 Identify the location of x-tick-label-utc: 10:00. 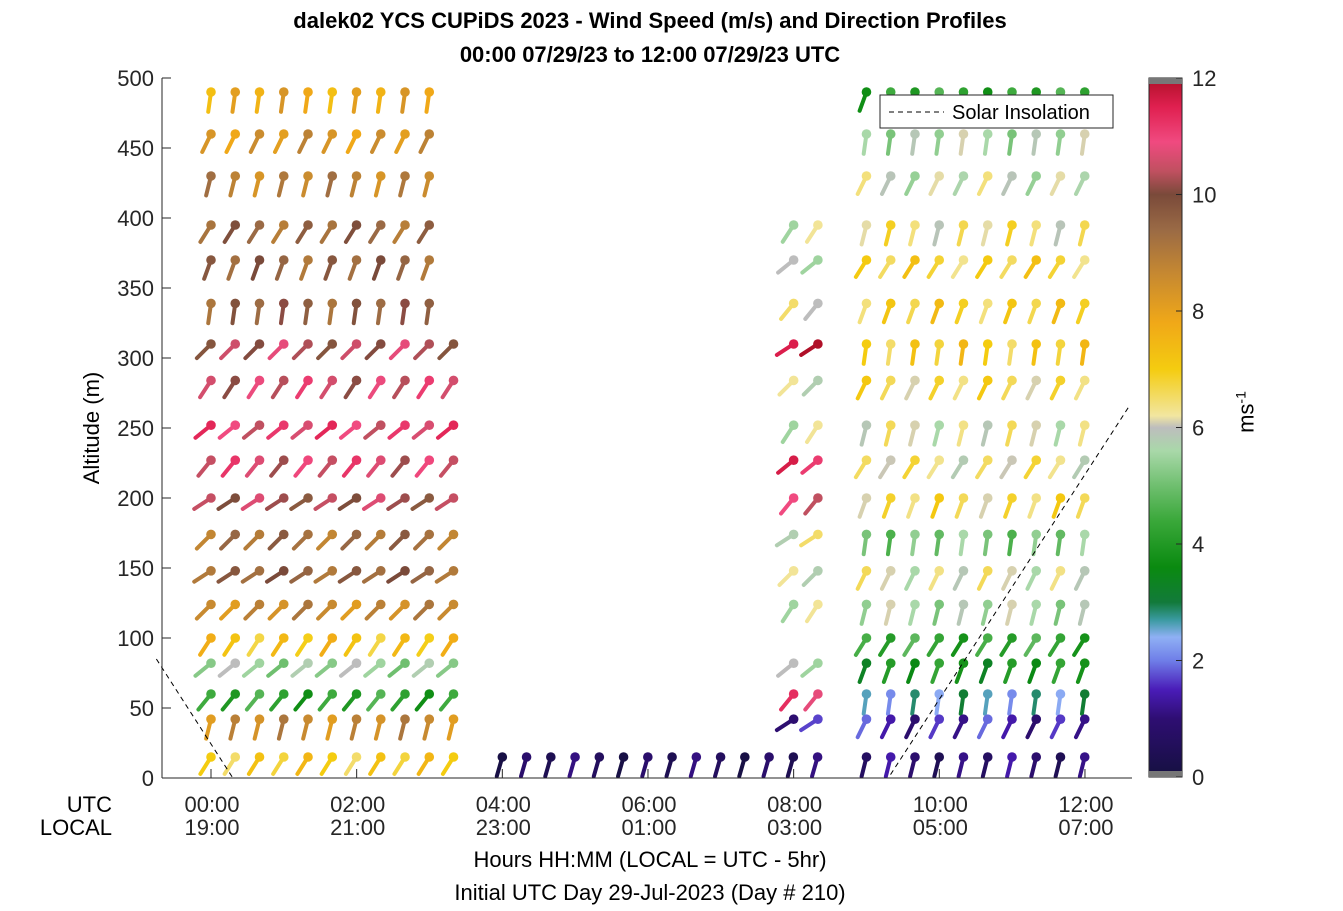
(940, 804).